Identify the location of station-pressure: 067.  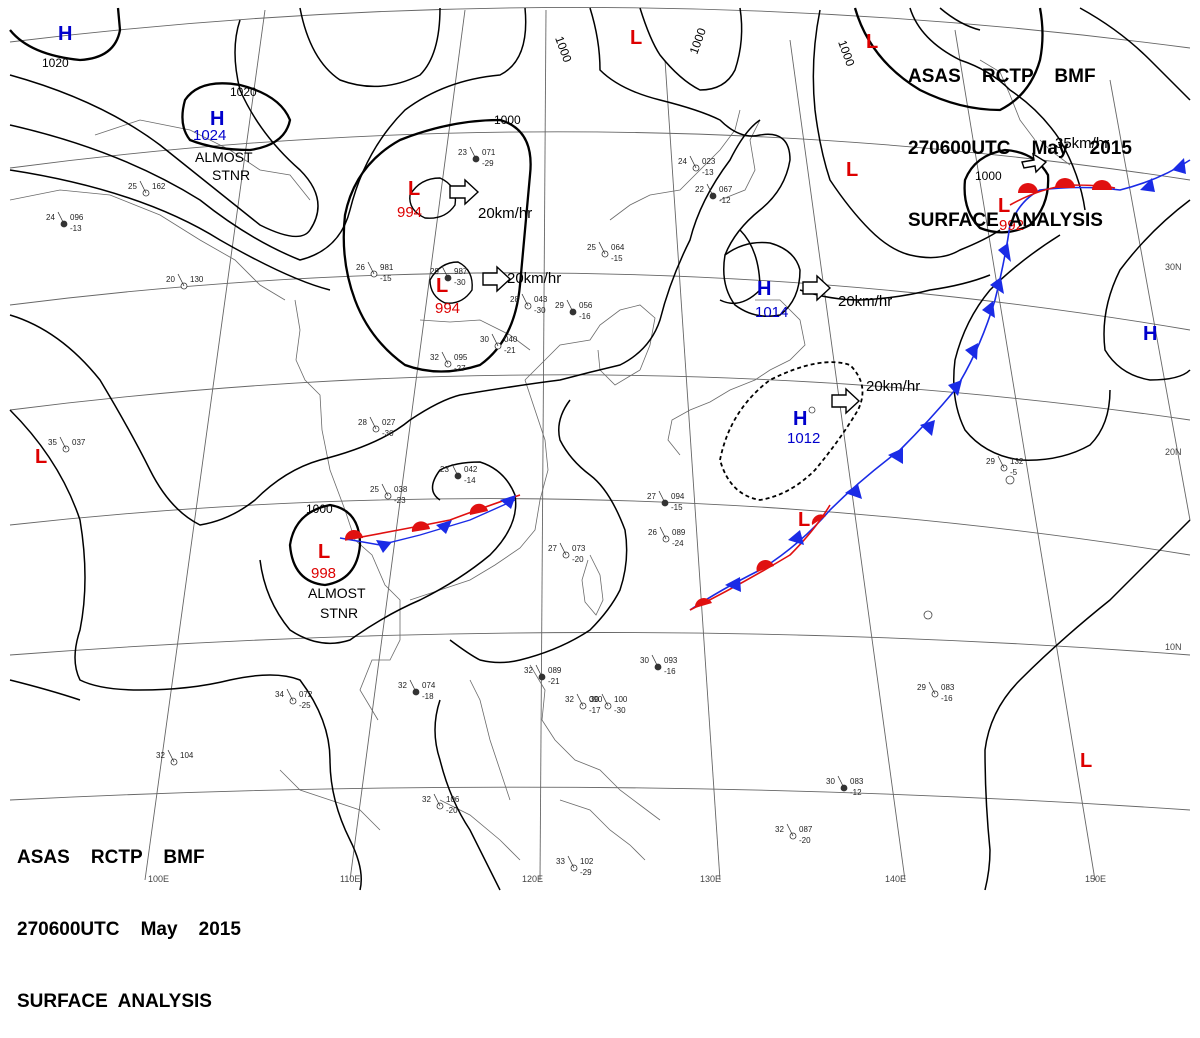
(726, 189).